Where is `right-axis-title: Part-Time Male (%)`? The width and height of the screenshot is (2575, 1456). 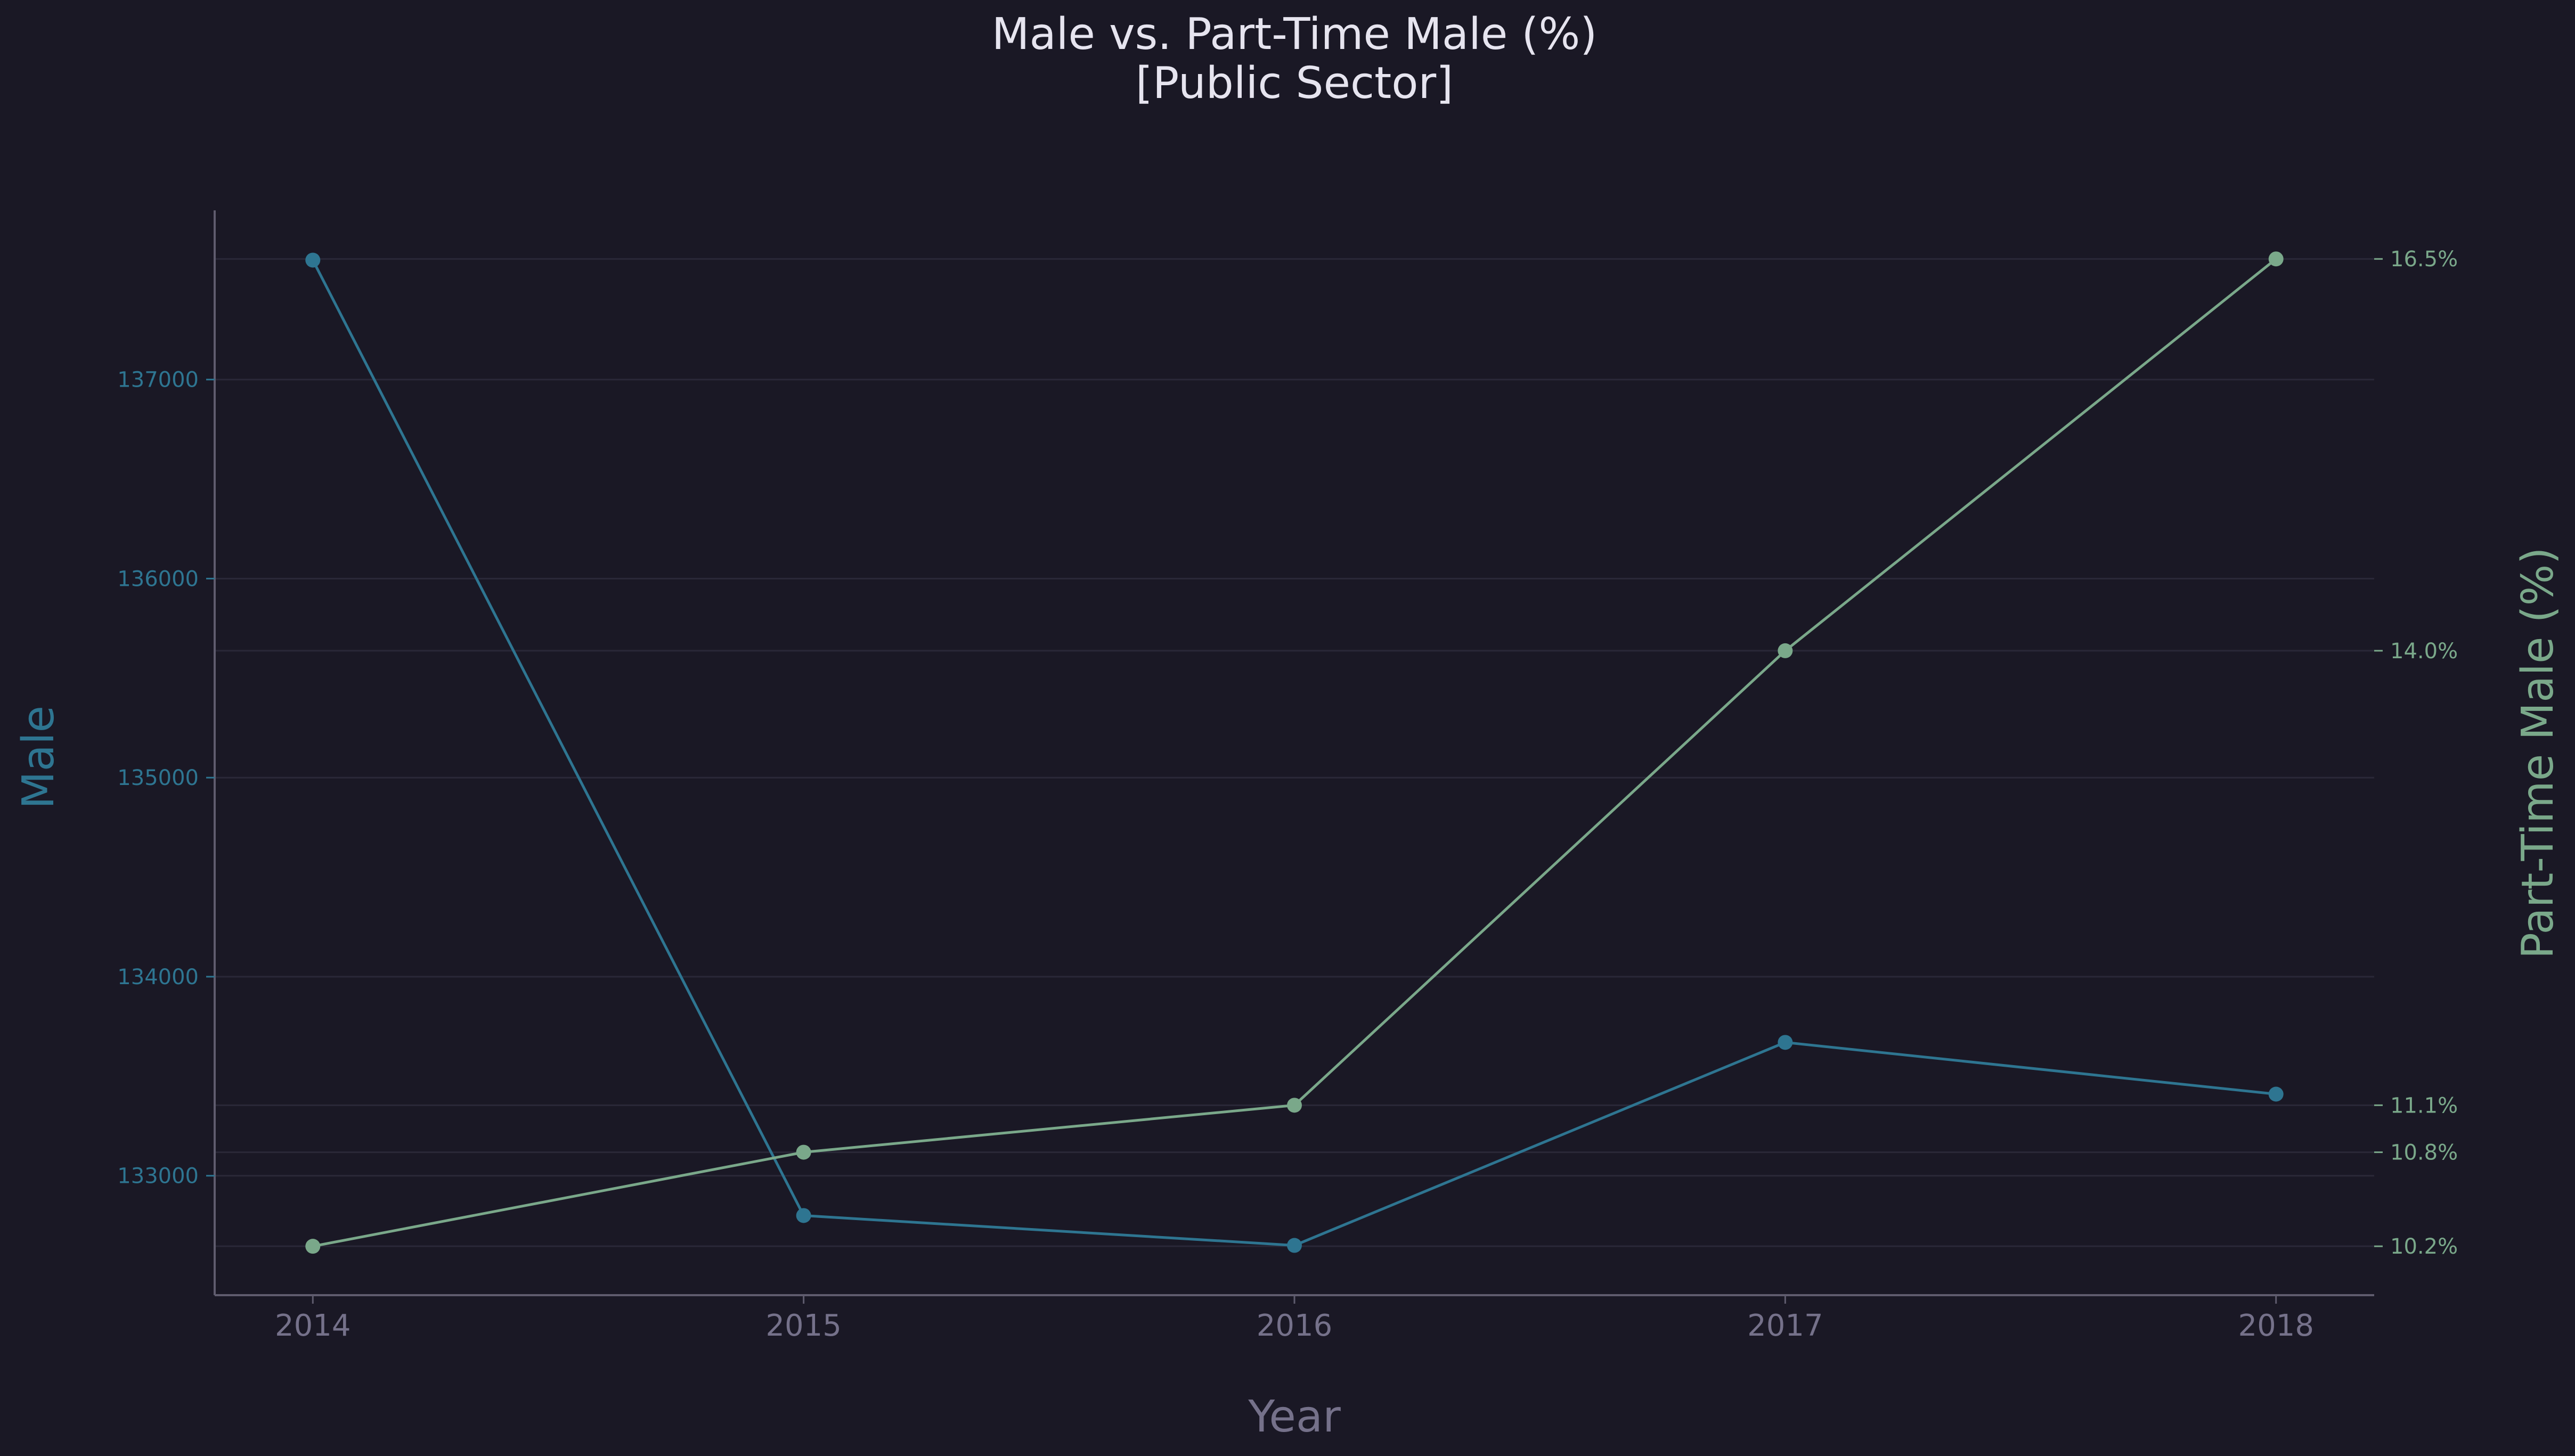 right-axis-title: Part-Time Male (%) is located at coordinates (2538, 753).